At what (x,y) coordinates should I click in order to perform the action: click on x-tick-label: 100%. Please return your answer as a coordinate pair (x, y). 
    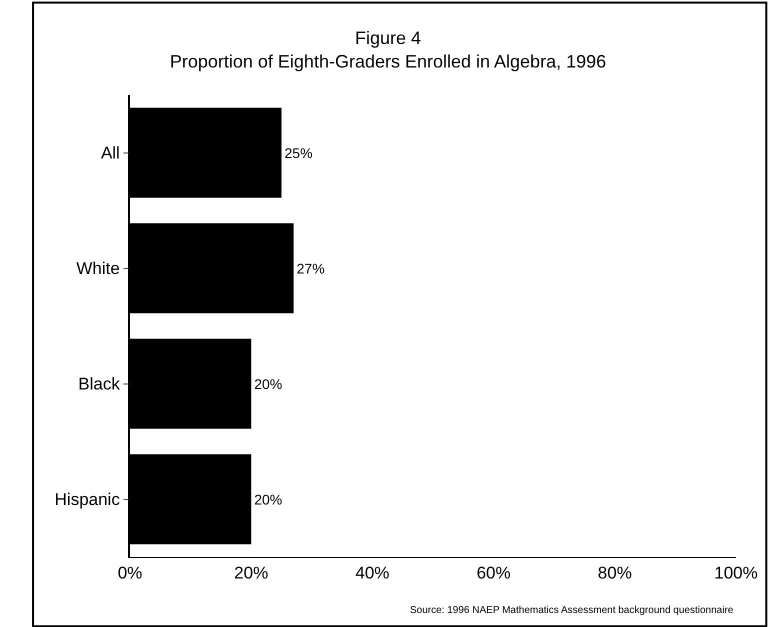
    Looking at the image, I should click on (736, 572).